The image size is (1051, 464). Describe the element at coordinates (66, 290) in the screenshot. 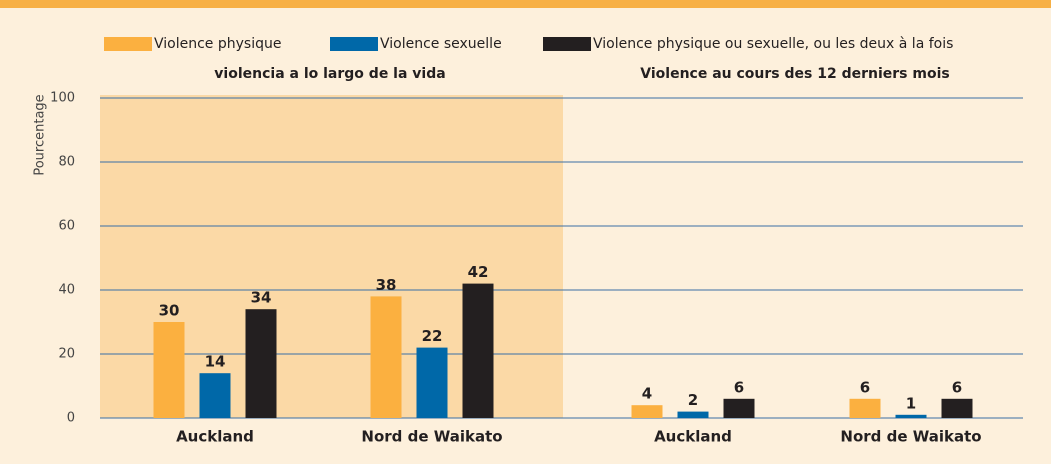

I see `y-tick-label: 40` at that location.